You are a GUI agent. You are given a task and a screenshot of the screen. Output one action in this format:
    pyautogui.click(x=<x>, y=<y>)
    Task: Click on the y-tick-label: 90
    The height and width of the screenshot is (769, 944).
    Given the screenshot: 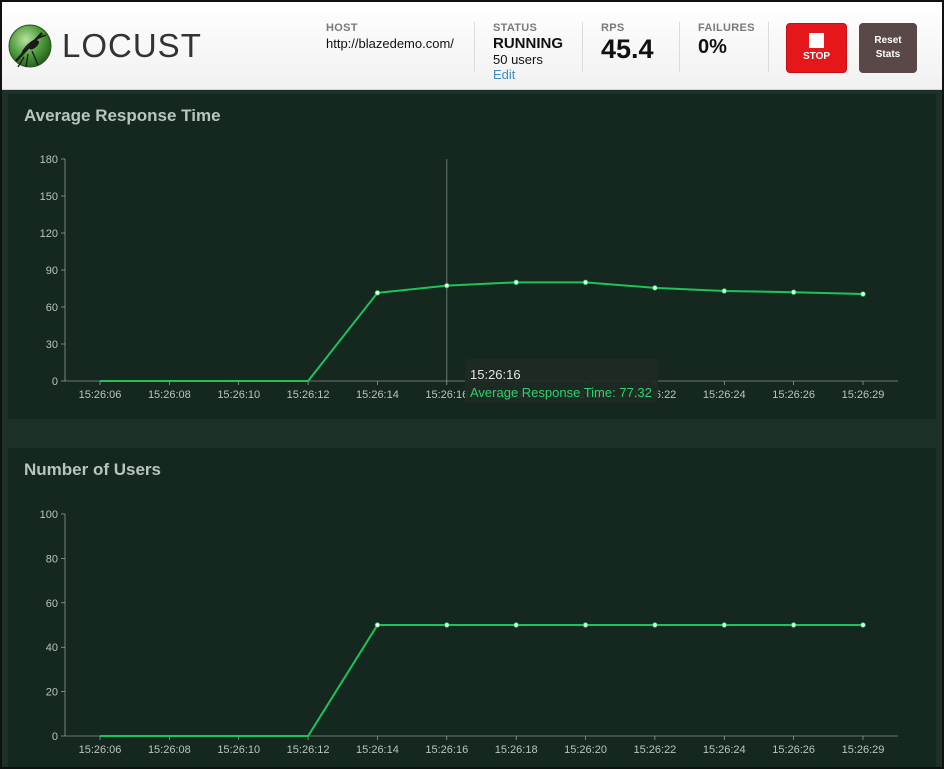 What is the action you would take?
    pyautogui.click(x=52, y=271)
    